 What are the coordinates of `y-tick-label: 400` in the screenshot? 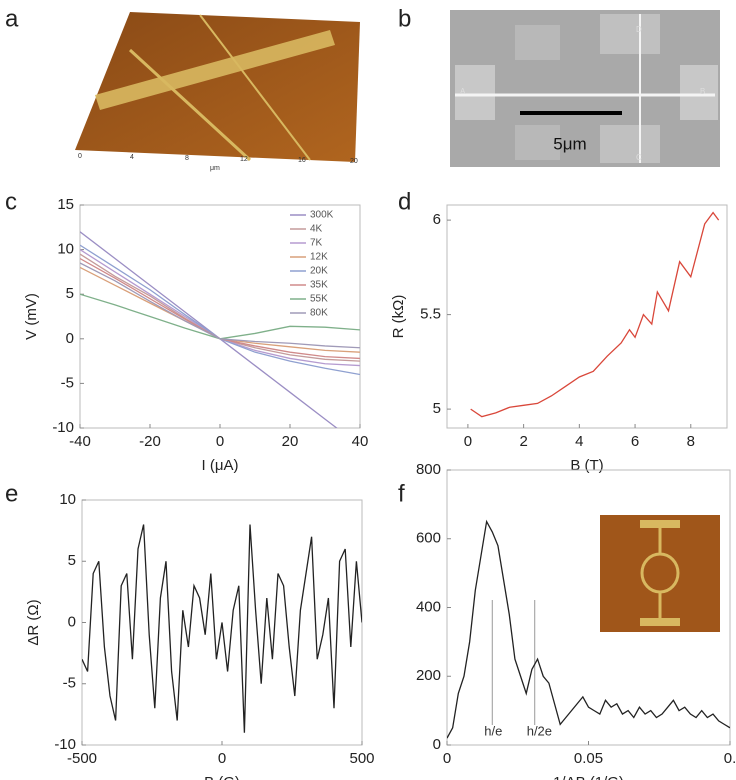 It's located at (428, 606).